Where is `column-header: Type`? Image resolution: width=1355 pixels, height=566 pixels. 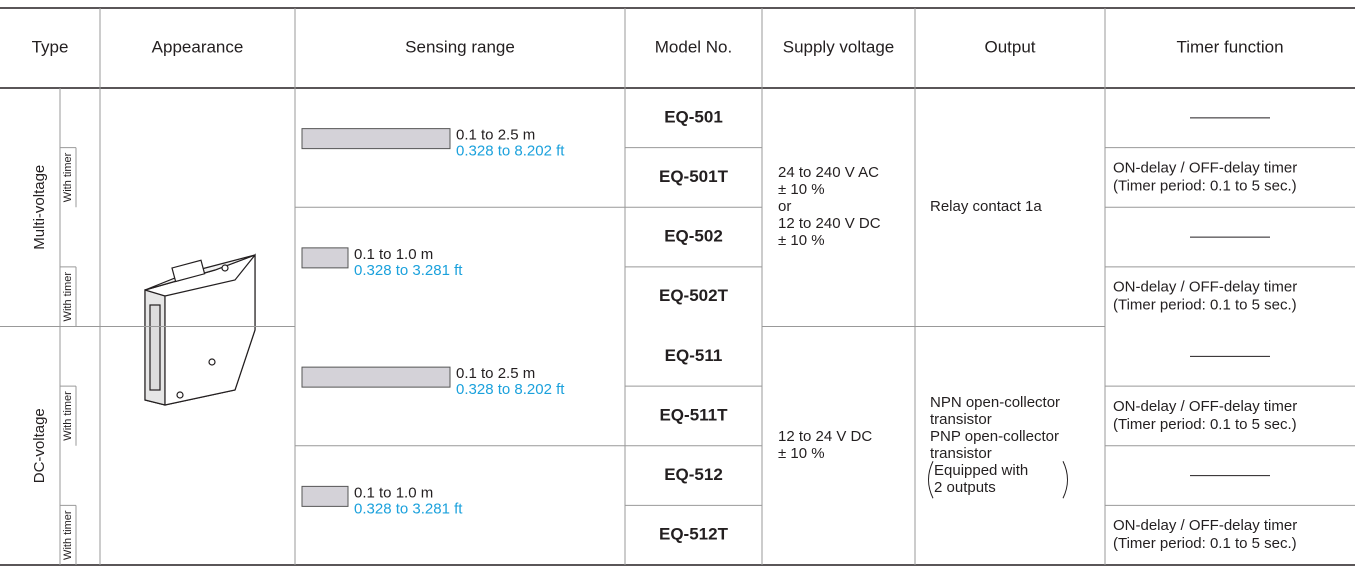
column-header: Type is located at coordinates (50, 46).